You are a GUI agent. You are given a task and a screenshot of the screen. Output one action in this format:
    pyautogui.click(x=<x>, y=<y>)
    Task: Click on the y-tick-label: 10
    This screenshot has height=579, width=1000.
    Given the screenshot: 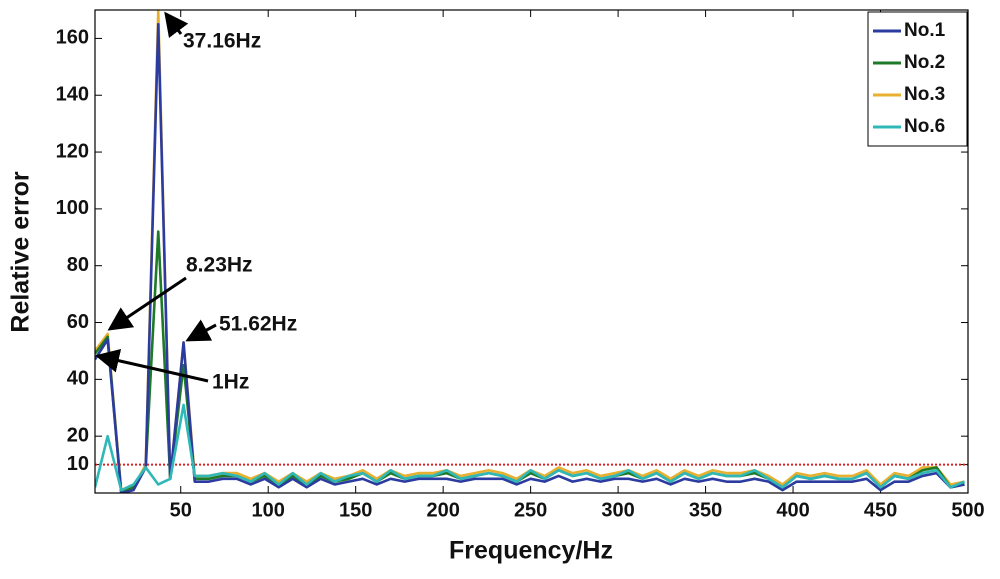 What is the action you would take?
    pyautogui.click(x=78, y=464)
    